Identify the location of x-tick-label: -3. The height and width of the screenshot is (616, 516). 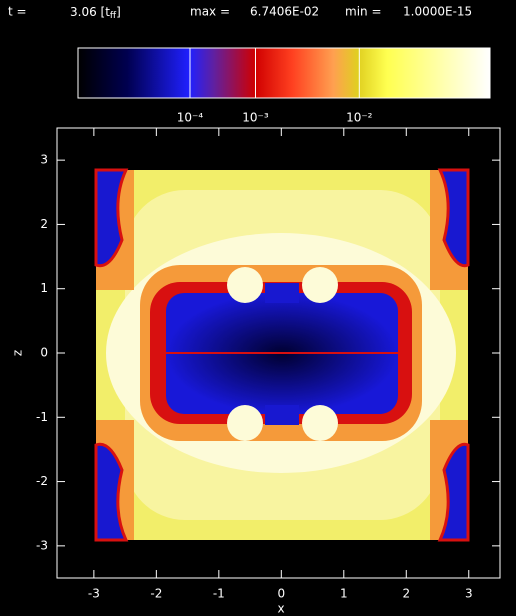
(94, 594).